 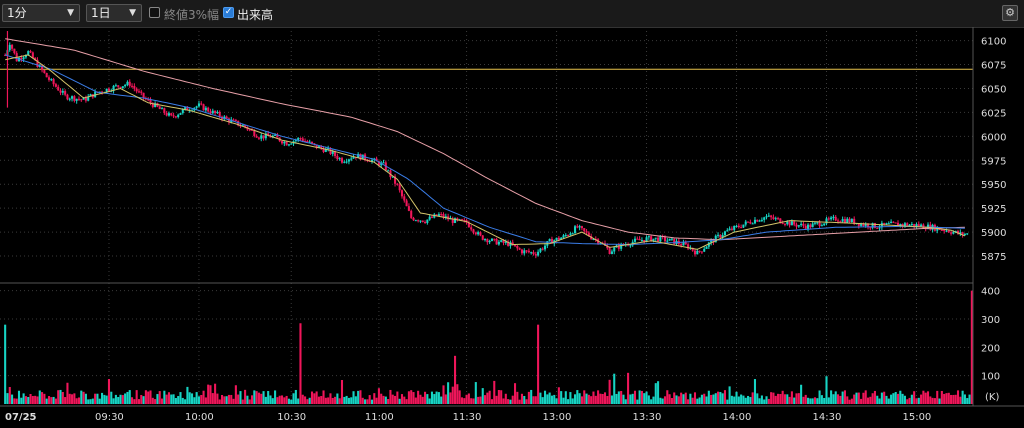 What do you see at coordinates (154, 12) in the screenshot?
I see `pct-scale-checkbox` at bounding box center [154, 12].